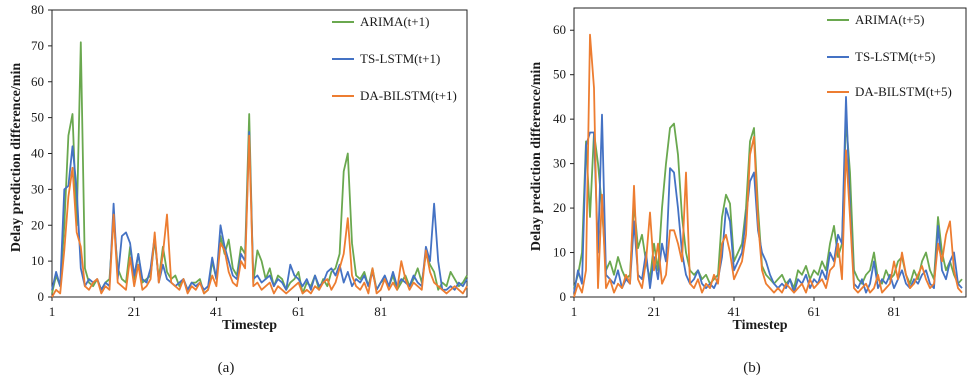 The width and height of the screenshot is (972, 379). I want to click on y-tick-label: 80, so click(37, 9).